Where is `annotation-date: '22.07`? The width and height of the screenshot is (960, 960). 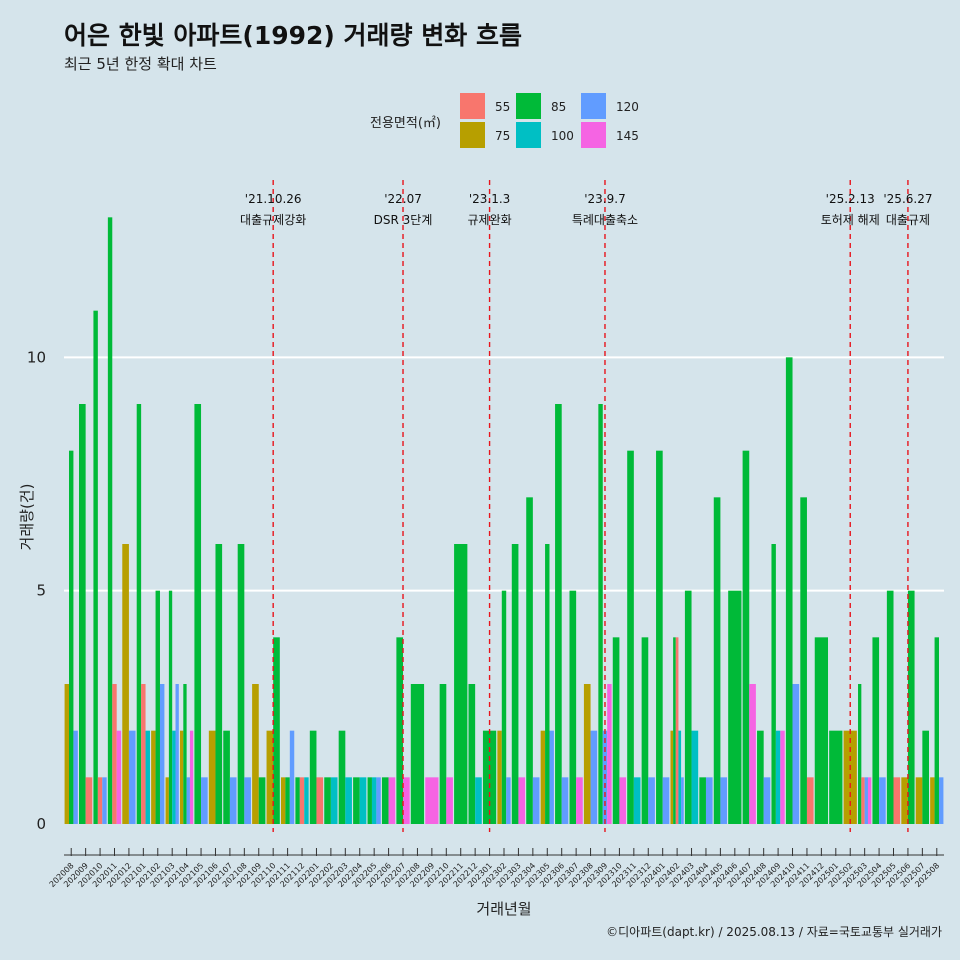 annotation-date: '22.07 is located at coordinates (403, 199).